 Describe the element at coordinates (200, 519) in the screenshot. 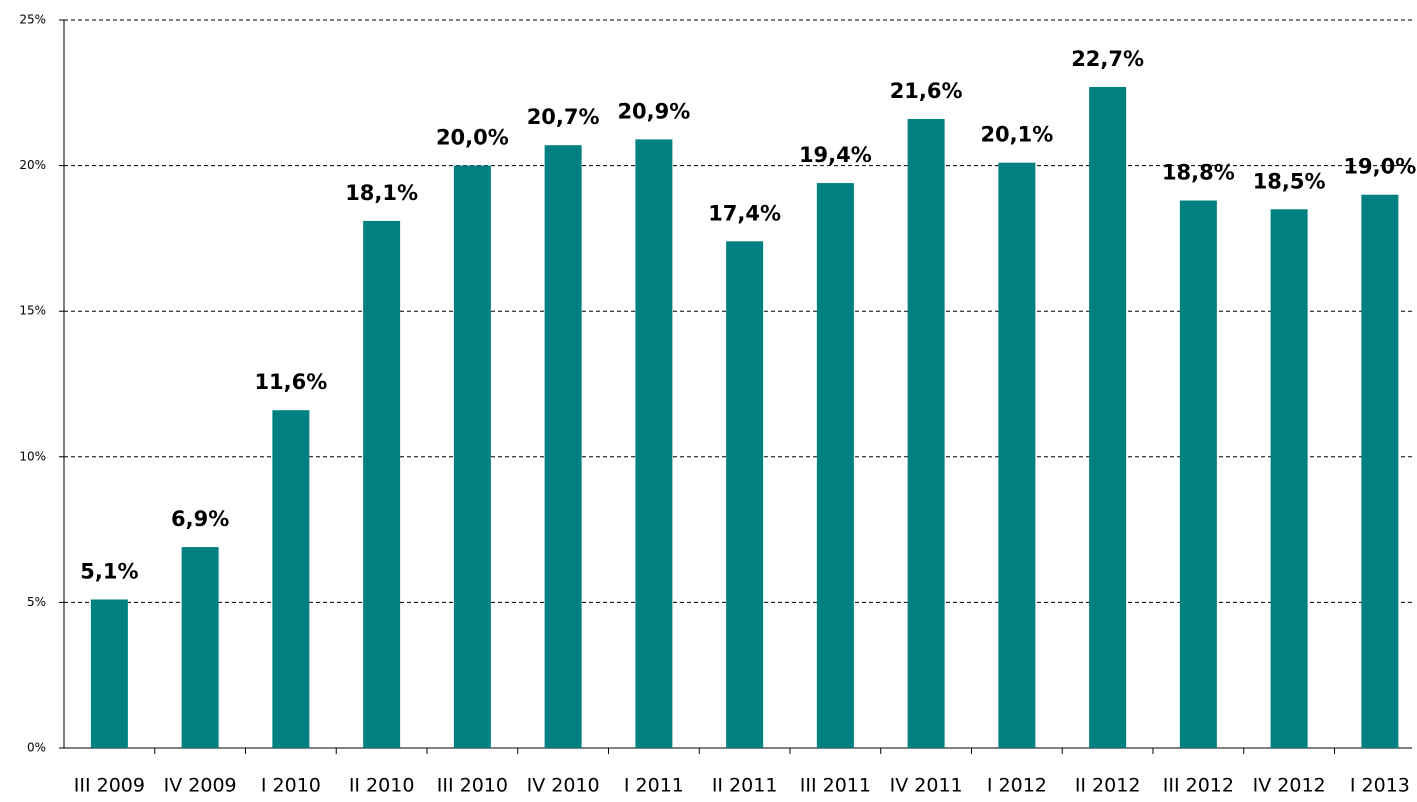

I see `value-label: 6,9%` at that location.